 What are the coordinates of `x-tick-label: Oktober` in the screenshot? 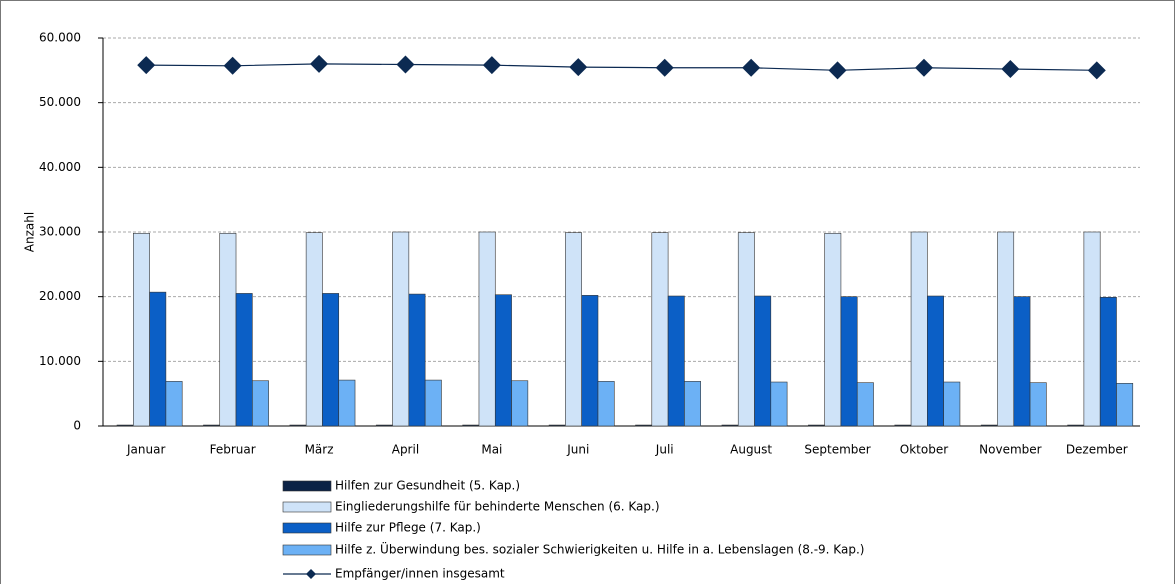 It's located at (924, 450).